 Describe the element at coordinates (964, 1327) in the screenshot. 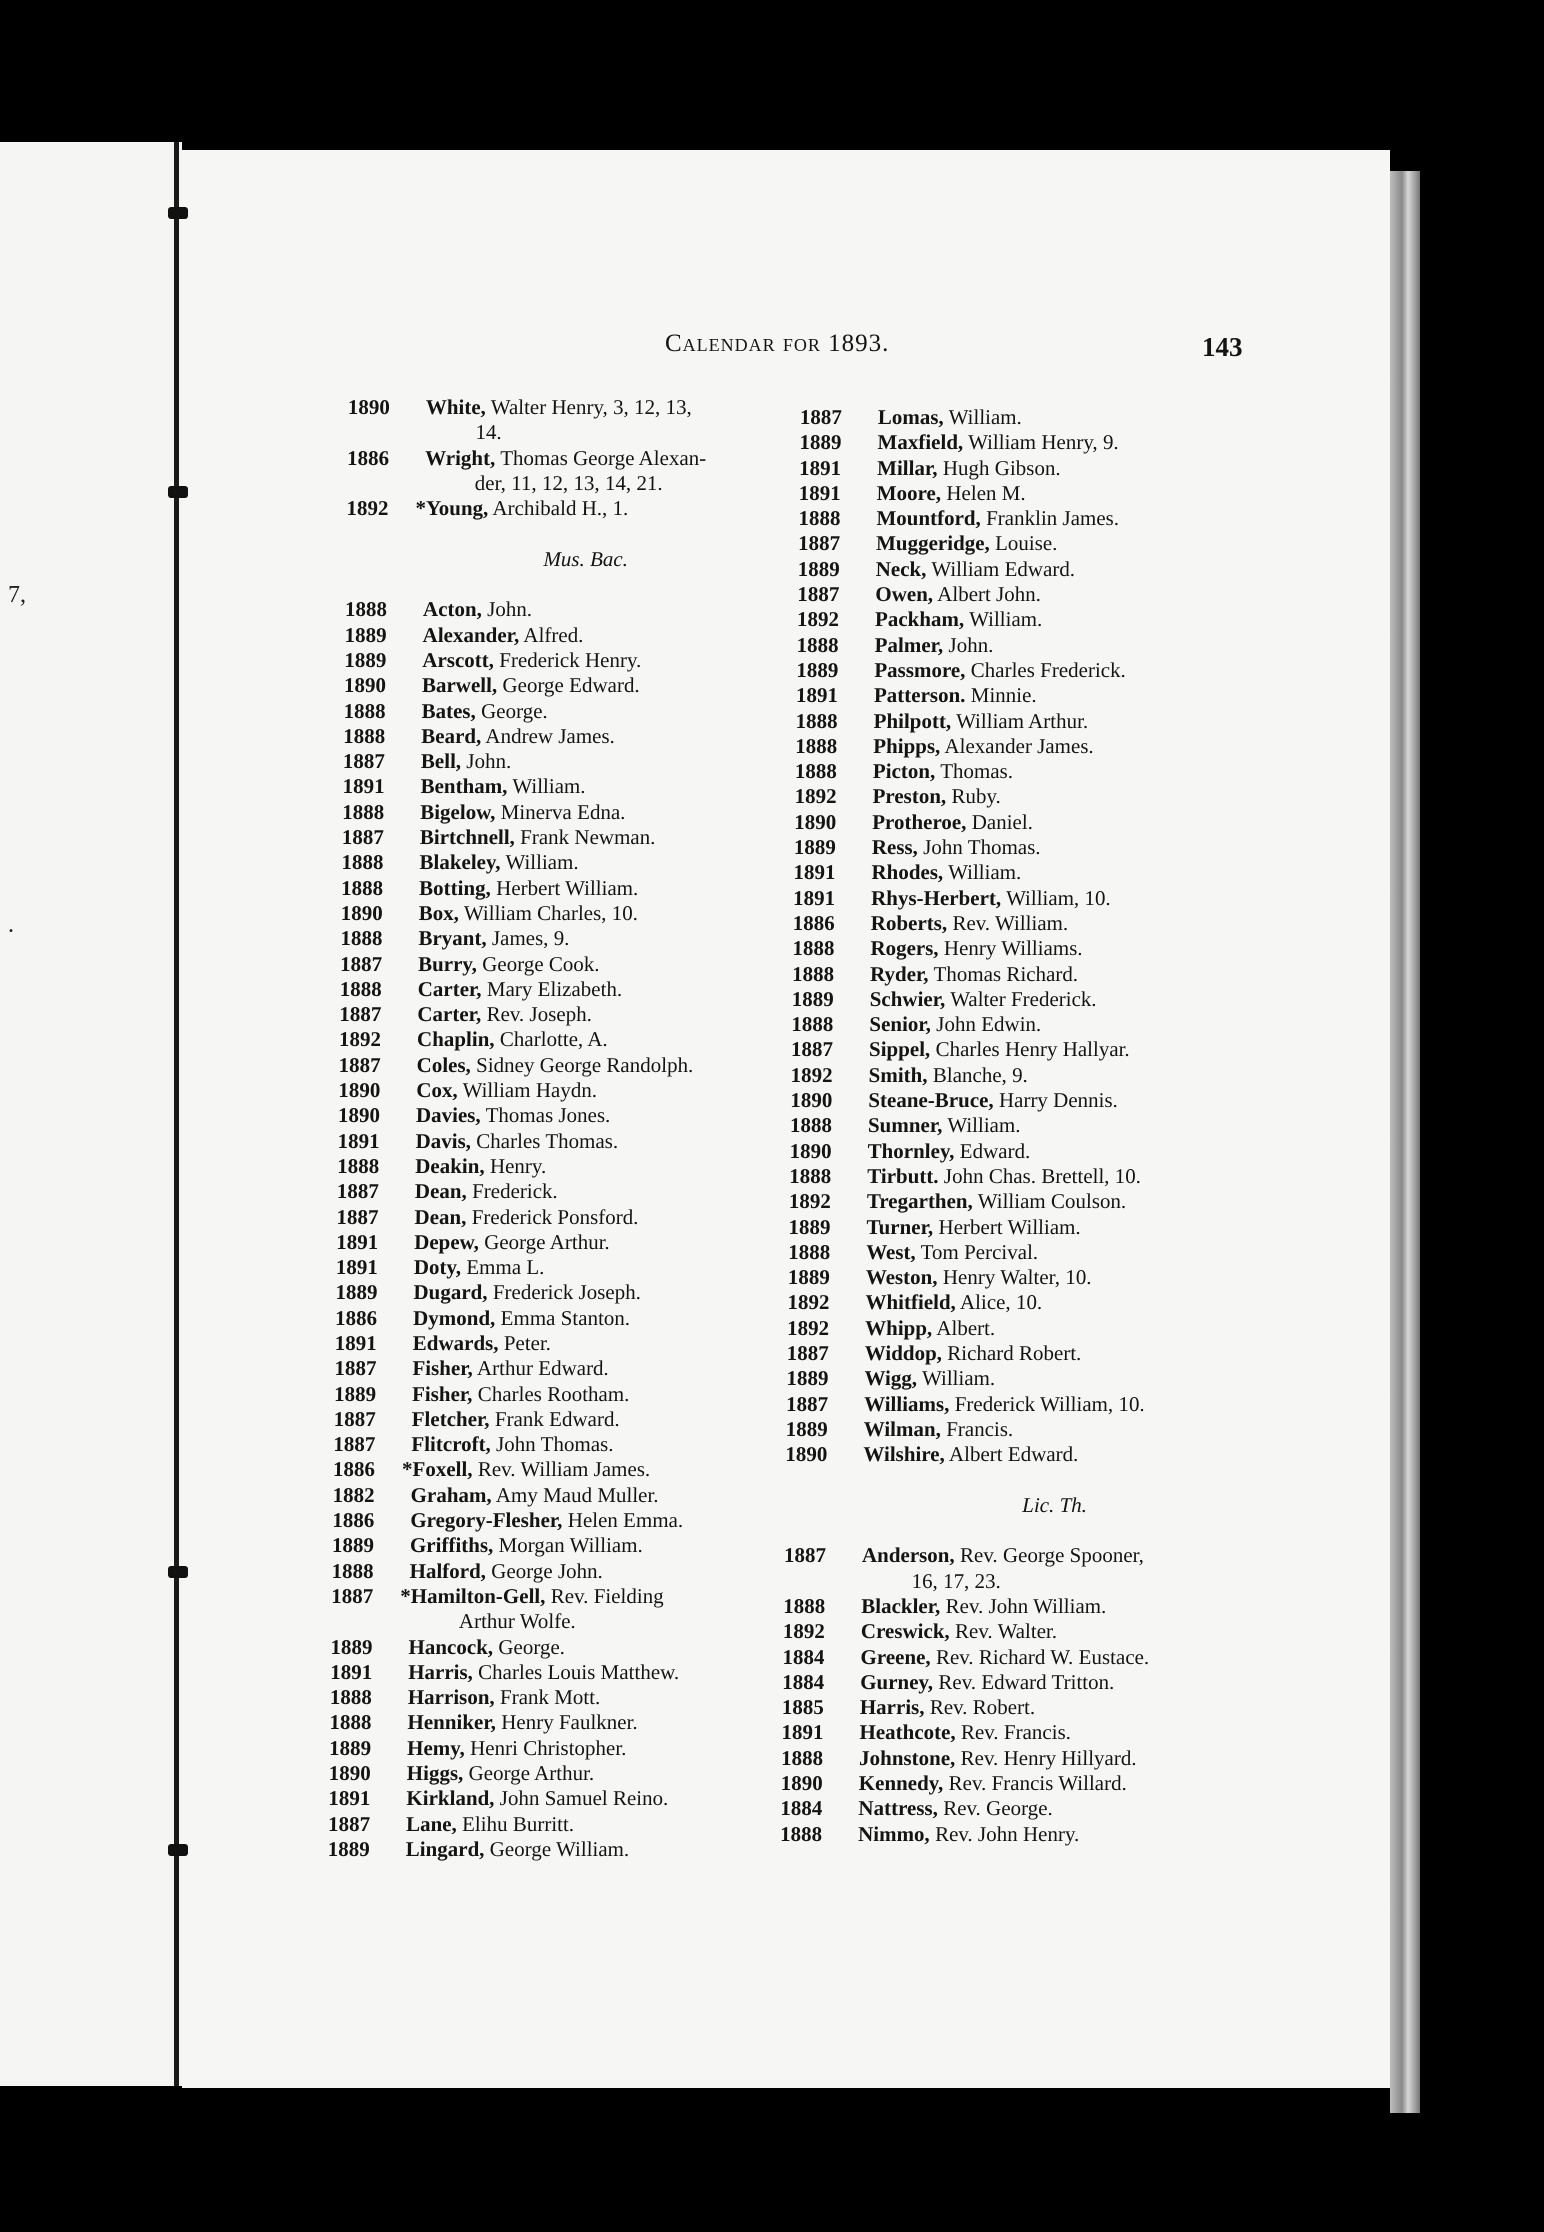

I see `entry-given-names: Albert.` at that location.